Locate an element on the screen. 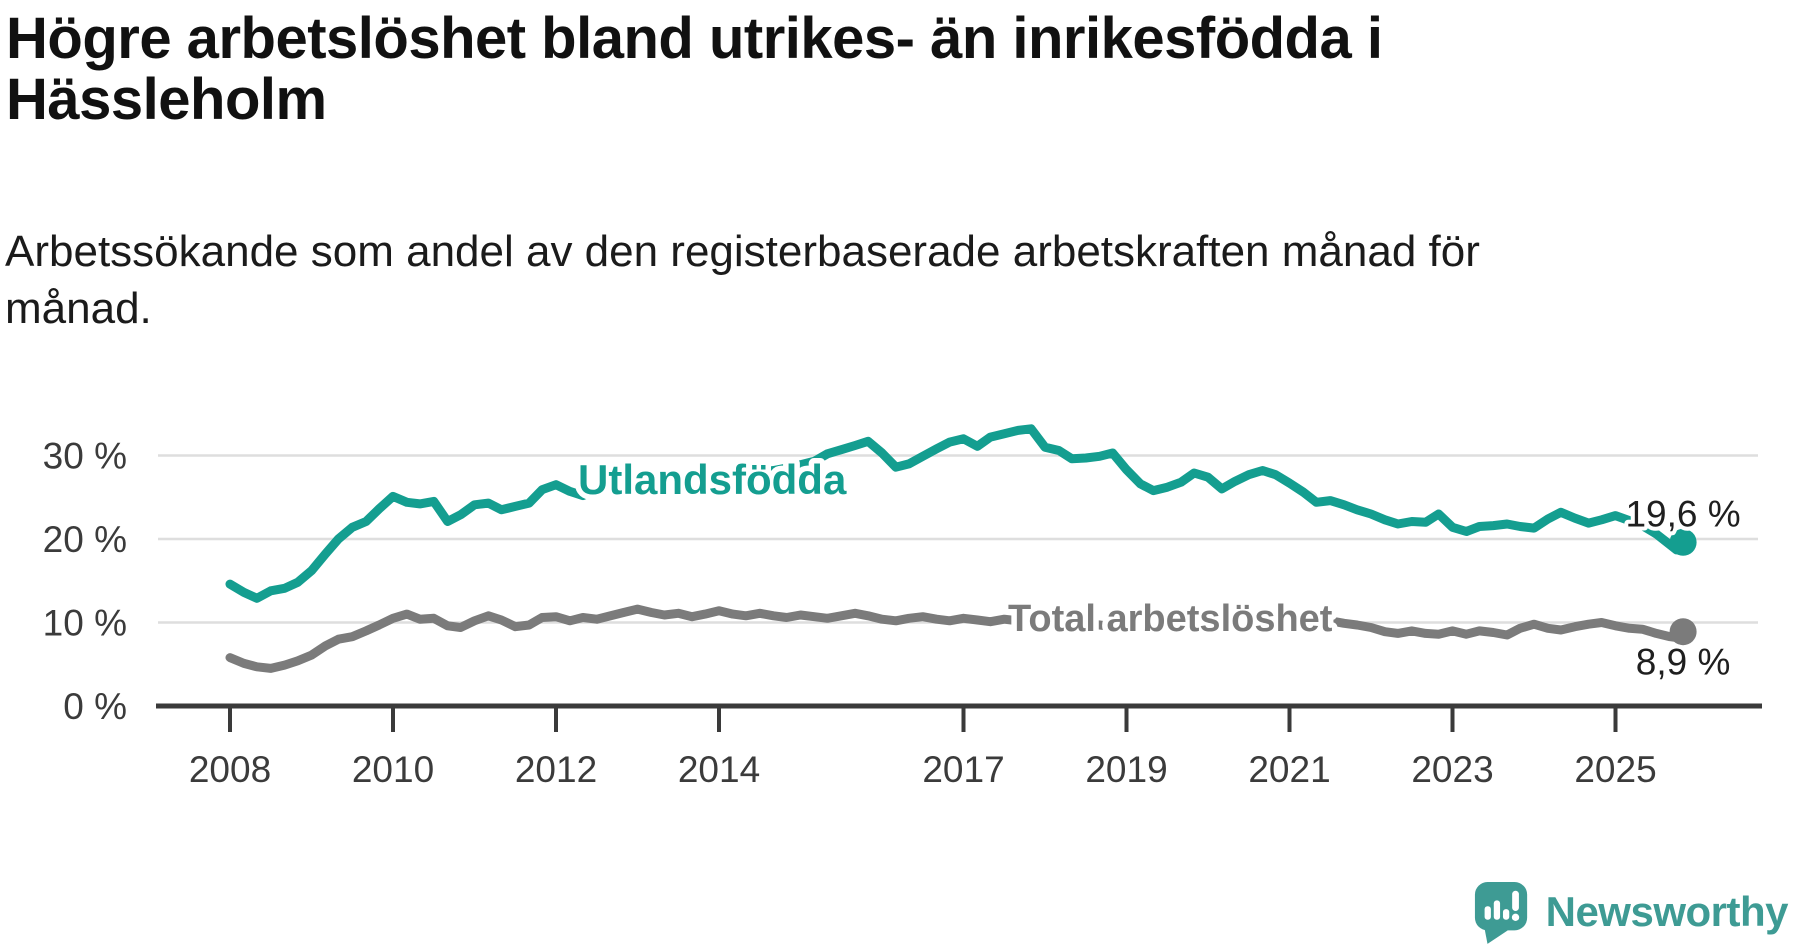 This screenshot has height=948, width=1800. end-value-label-utlandsfodda: 19,6 % is located at coordinates (1682, 513).